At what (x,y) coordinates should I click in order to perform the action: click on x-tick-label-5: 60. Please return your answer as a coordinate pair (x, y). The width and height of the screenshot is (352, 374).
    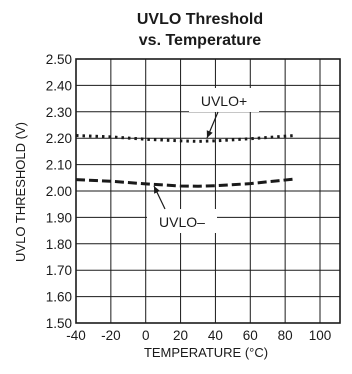
    Looking at the image, I should click on (250, 335).